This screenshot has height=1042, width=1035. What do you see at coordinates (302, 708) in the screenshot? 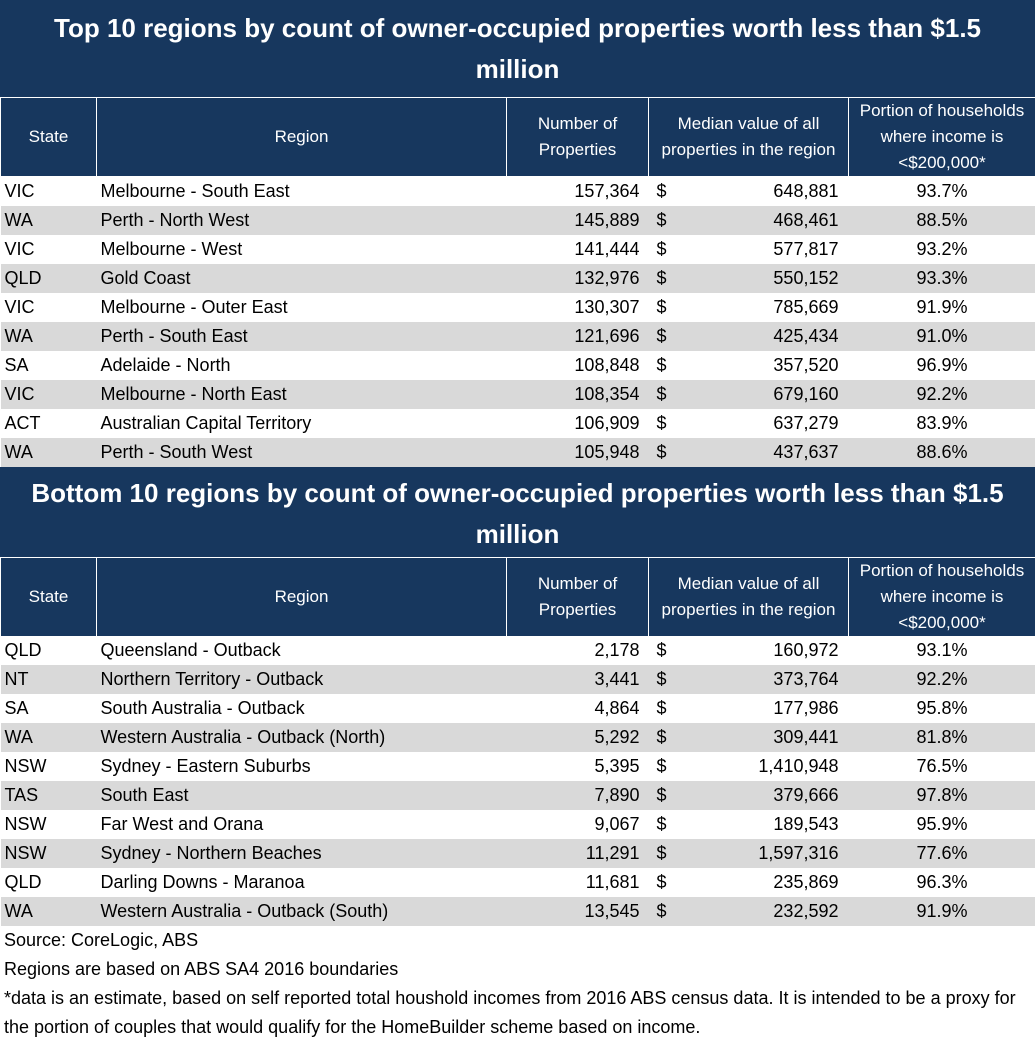
I see `region-cell: South Australia - Outback` at bounding box center [302, 708].